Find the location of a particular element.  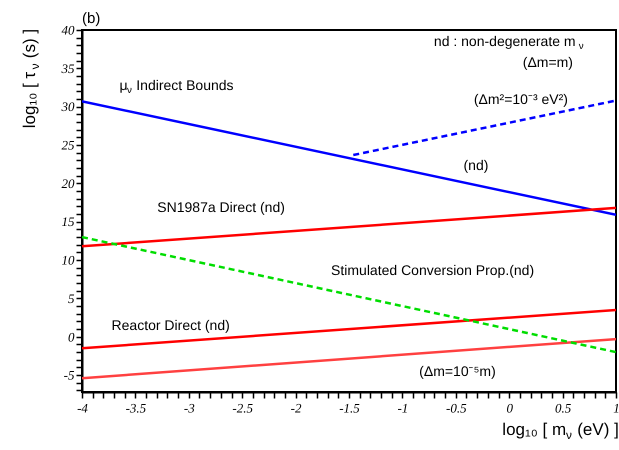

y-tick-label: 20 is located at coordinates (68, 183).